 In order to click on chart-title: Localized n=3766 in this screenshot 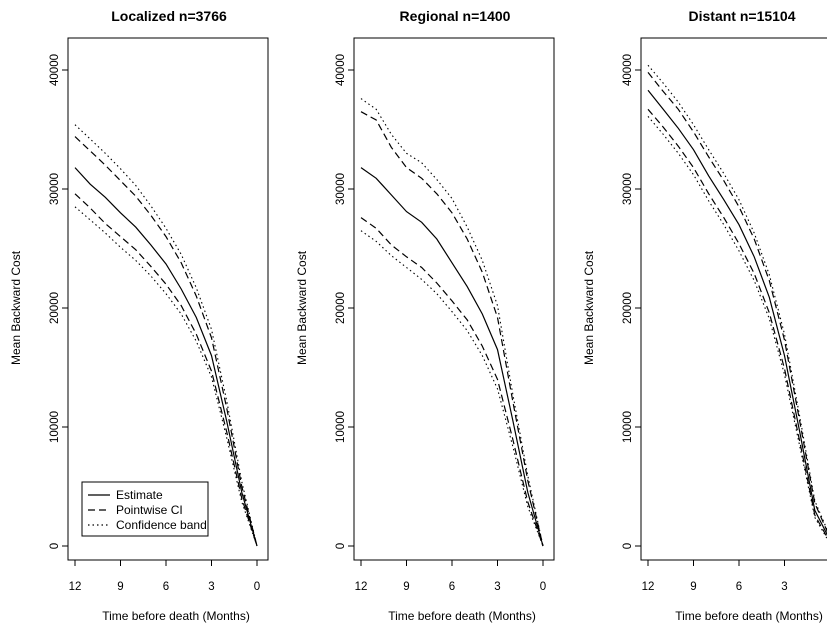, I will do `click(169, 16)`.